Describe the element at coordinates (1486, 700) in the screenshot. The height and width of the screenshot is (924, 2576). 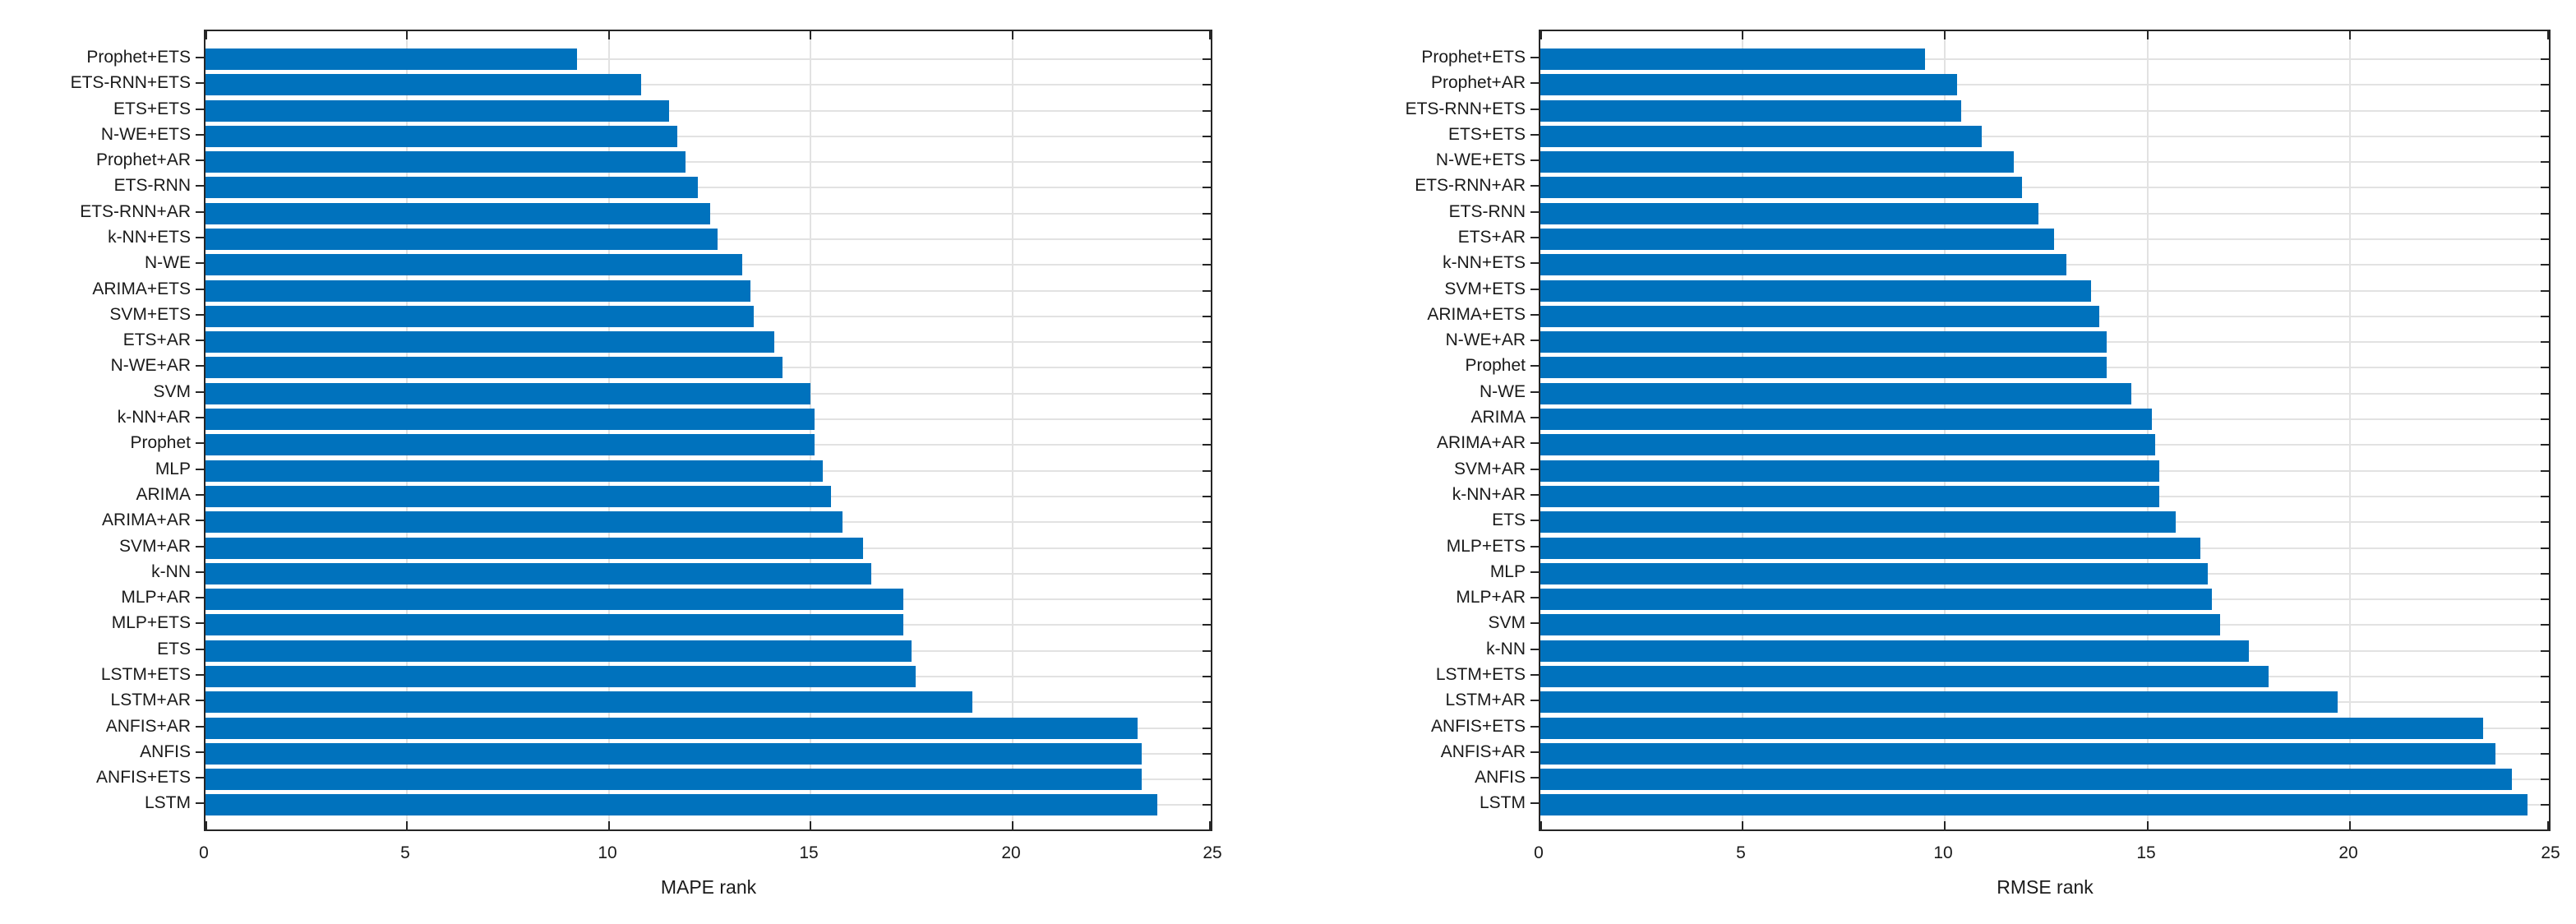
I see `category-label: LSTM+AR` at that location.